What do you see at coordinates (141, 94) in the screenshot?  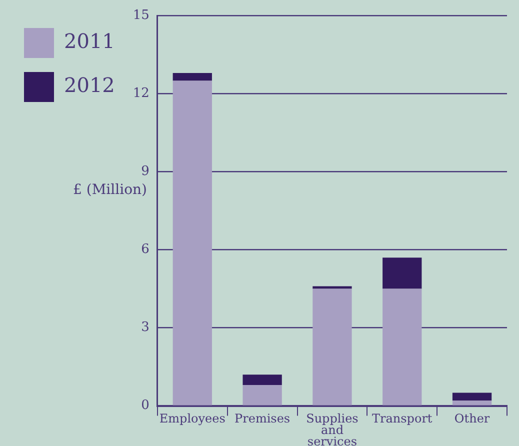 I see `y-tick-label: 12` at bounding box center [141, 94].